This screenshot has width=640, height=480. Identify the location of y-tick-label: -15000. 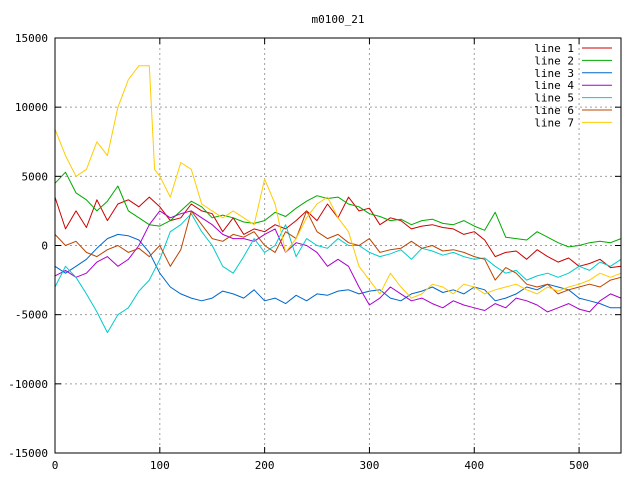
(28, 453).